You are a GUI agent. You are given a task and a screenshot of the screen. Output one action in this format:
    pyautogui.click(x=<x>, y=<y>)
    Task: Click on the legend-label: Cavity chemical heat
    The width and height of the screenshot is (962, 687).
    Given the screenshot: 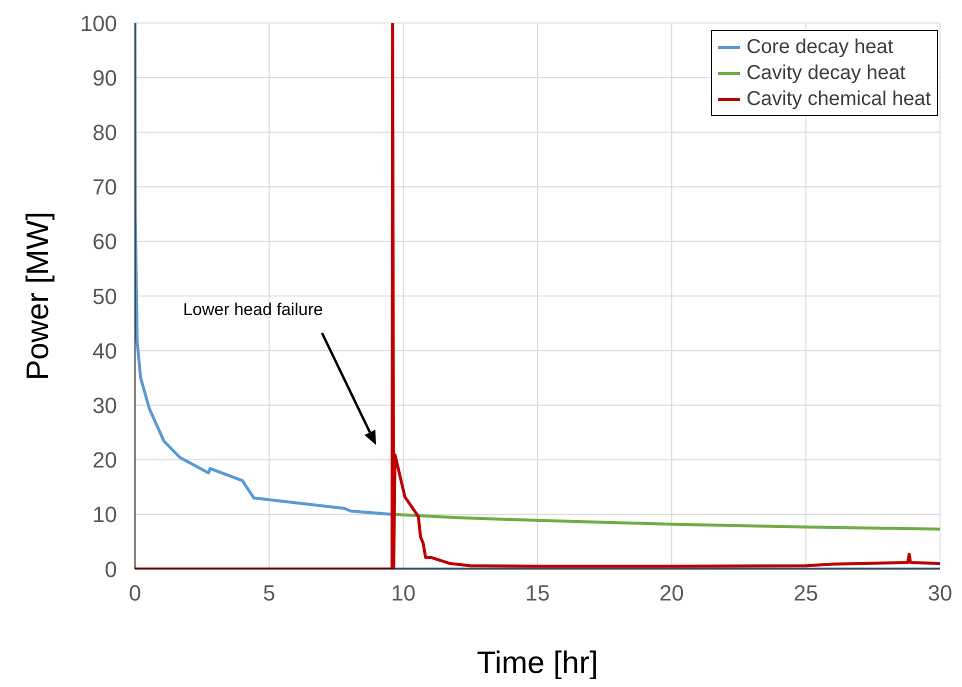 What is the action you would take?
    pyautogui.click(x=838, y=99)
    